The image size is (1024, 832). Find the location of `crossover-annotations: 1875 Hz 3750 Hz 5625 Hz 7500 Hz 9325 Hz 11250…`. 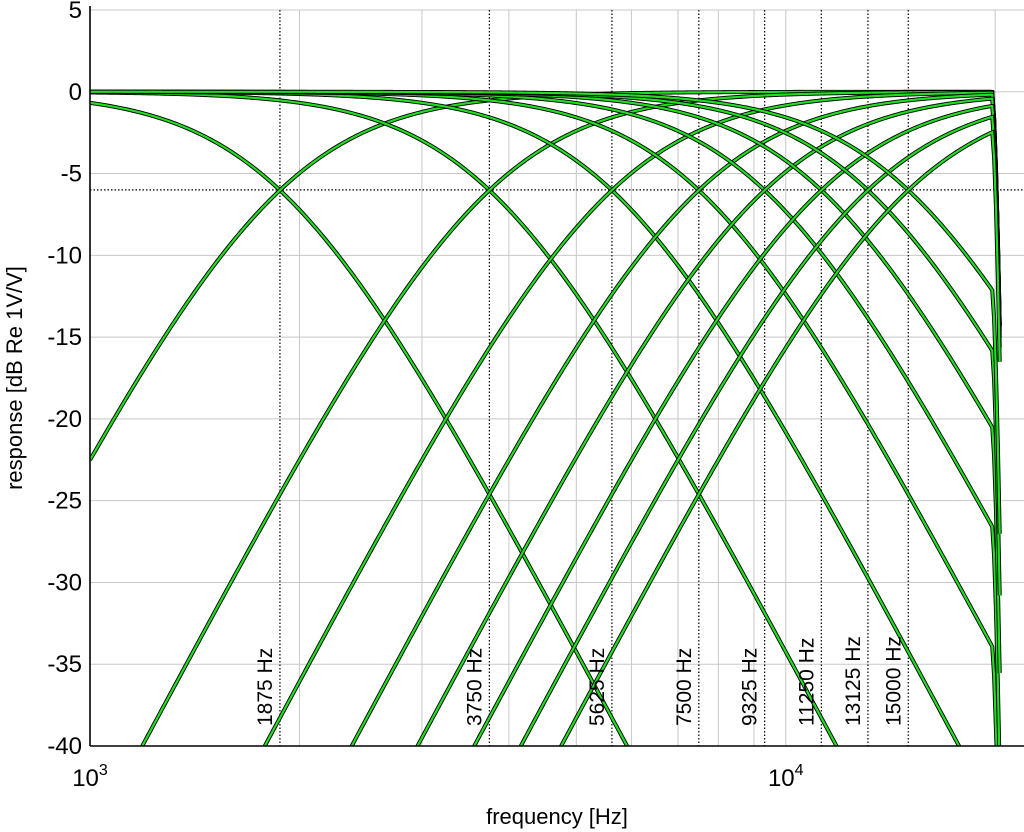

crossover-annotations: 1875 Hz 3750 Hz 5625 Hz 7500 Hz 9325 Hz 11250… is located at coordinates (579, 681).